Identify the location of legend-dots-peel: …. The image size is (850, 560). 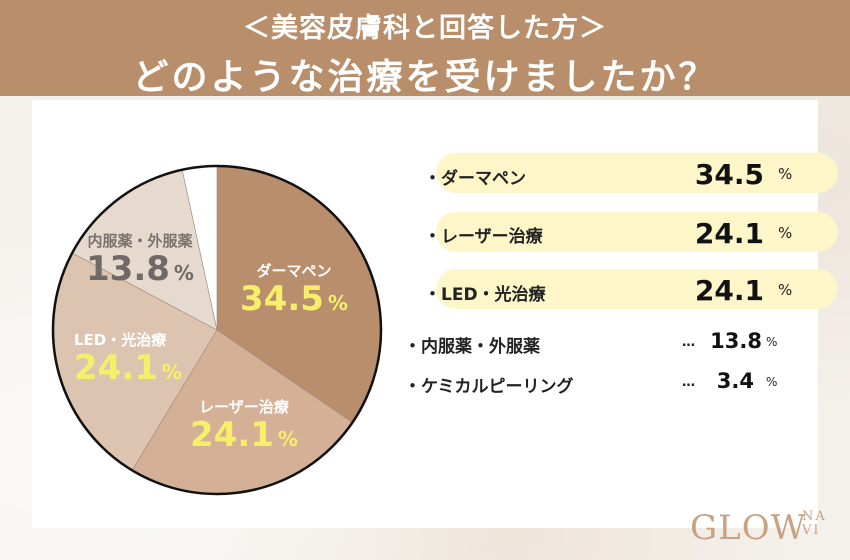
(688, 382).